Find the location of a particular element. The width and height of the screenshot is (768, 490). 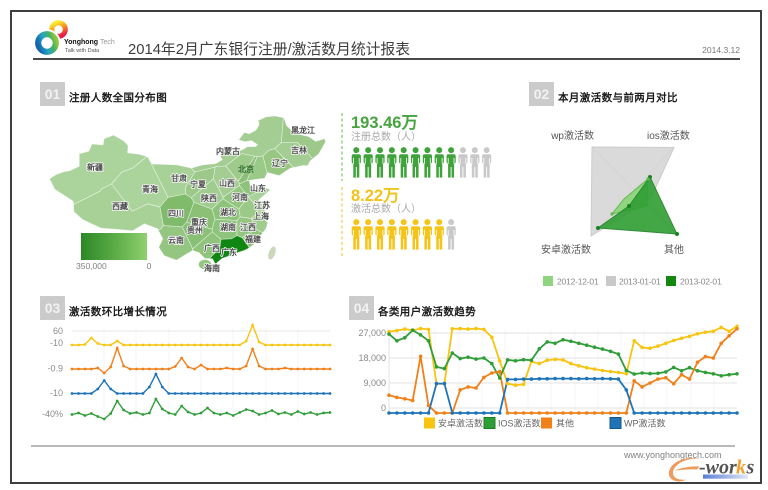

svg-text: 9,000 is located at coordinates (374, 383).